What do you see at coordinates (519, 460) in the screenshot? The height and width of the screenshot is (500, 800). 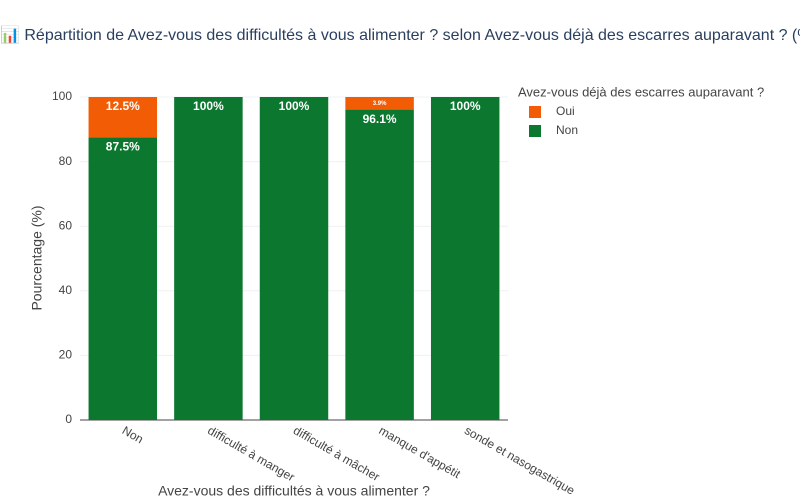 I see `x-tick-label: sonde et nasogastrique` at bounding box center [519, 460].